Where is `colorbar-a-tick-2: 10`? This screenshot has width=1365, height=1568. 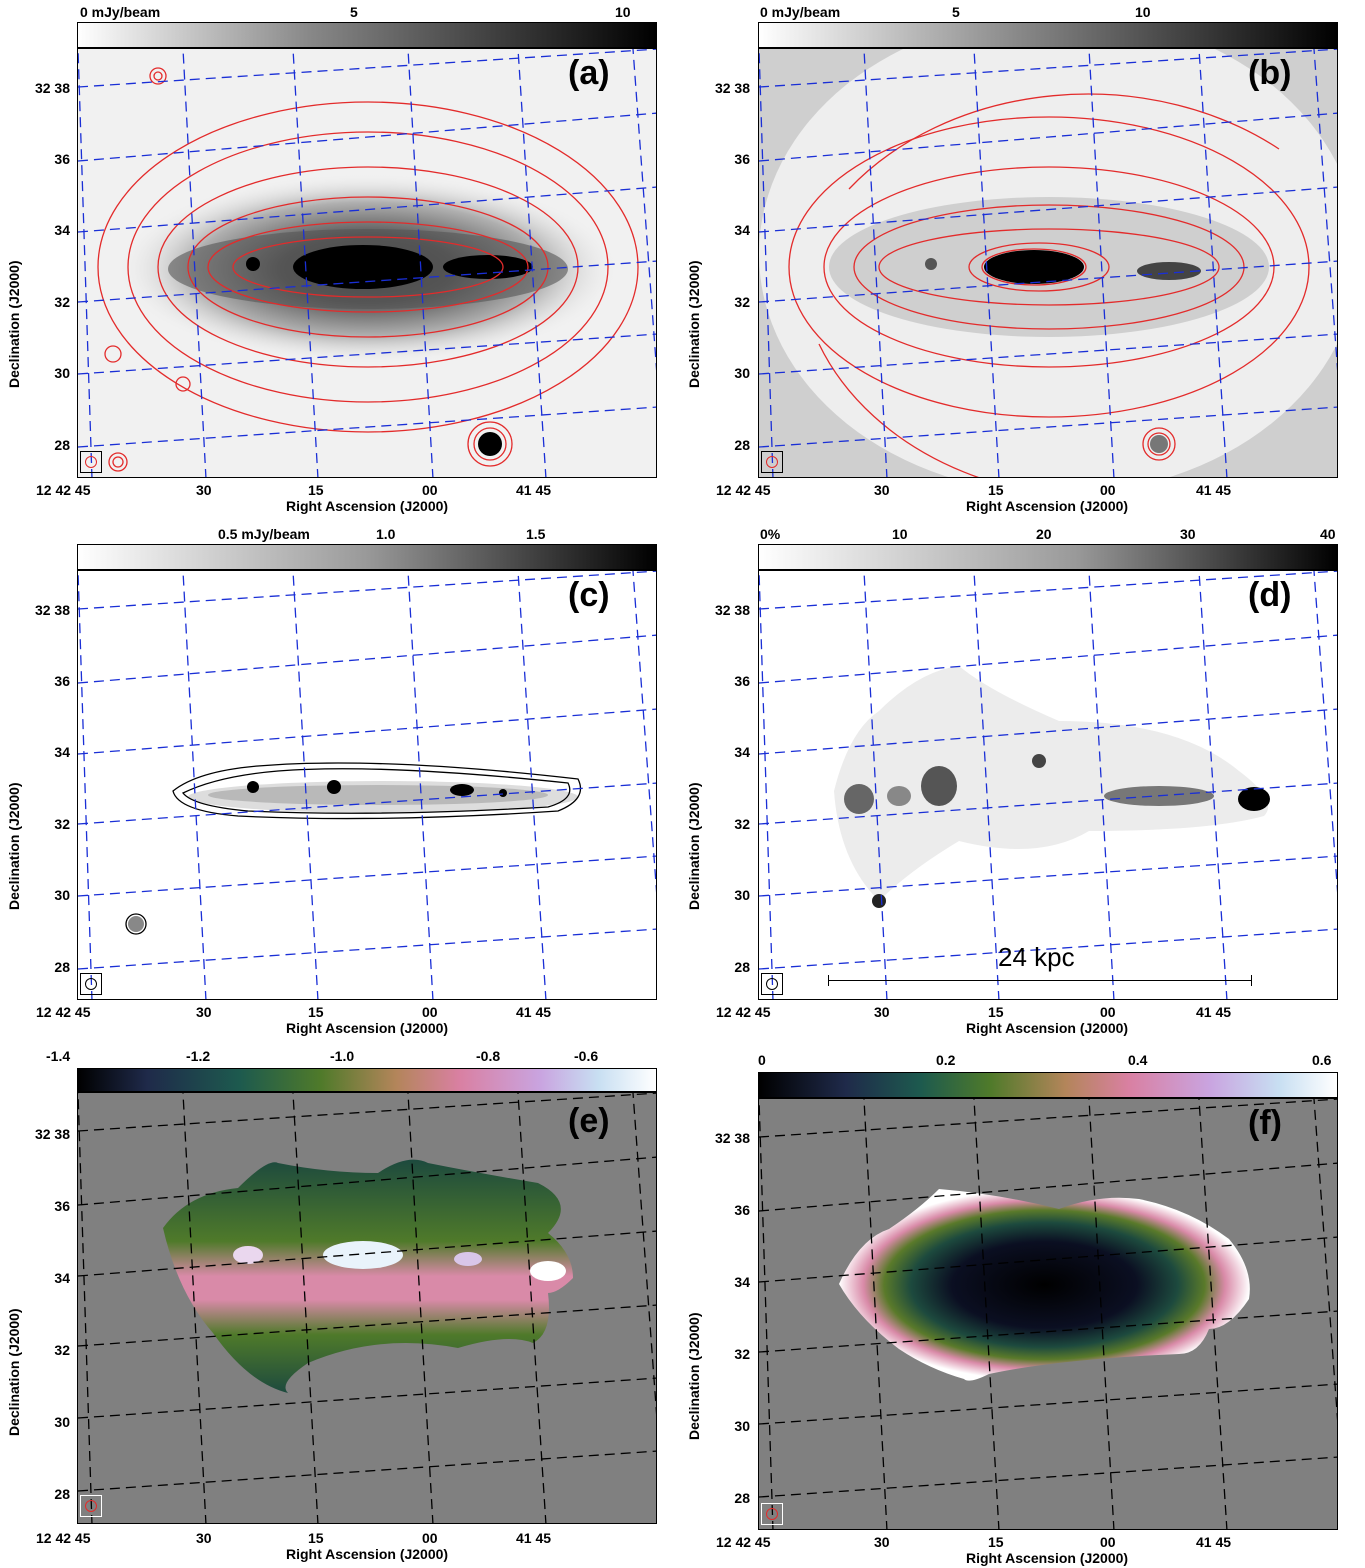 colorbar-a-tick-2: 10 is located at coordinates (623, 12).